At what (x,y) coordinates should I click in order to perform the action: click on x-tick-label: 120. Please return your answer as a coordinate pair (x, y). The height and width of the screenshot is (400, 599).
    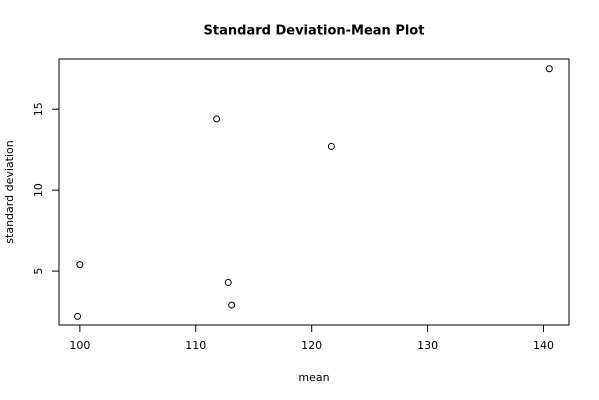
    Looking at the image, I should click on (311, 345).